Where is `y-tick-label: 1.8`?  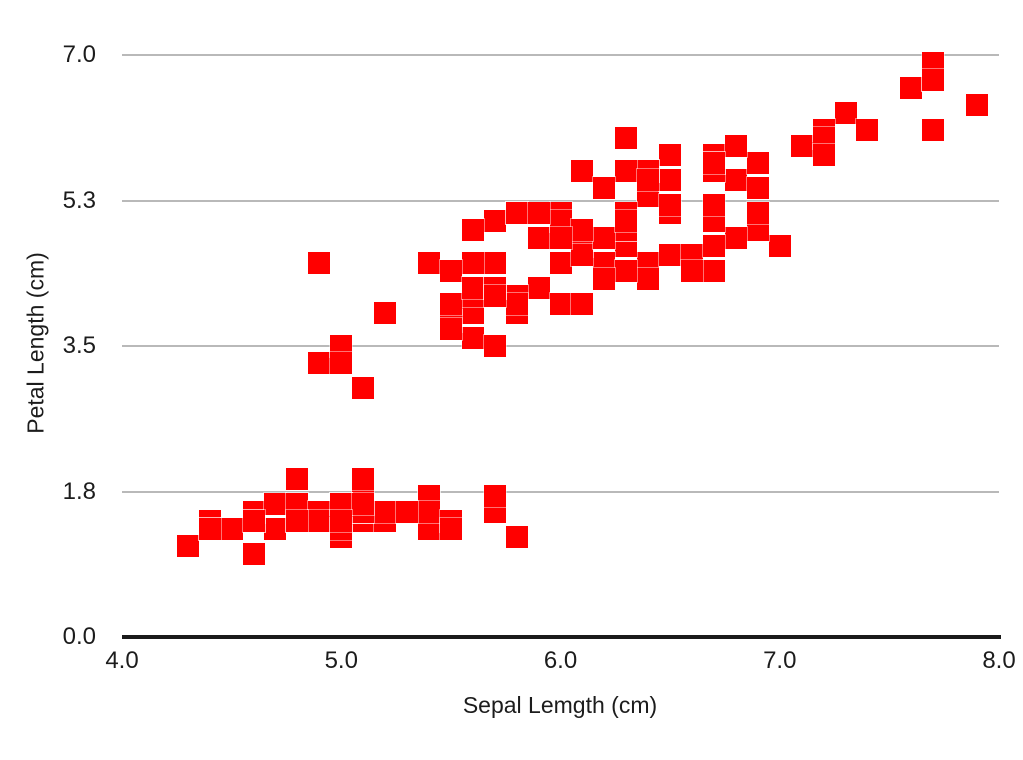
y-tick-label: 1.8 is located at coordinates (79, 491).